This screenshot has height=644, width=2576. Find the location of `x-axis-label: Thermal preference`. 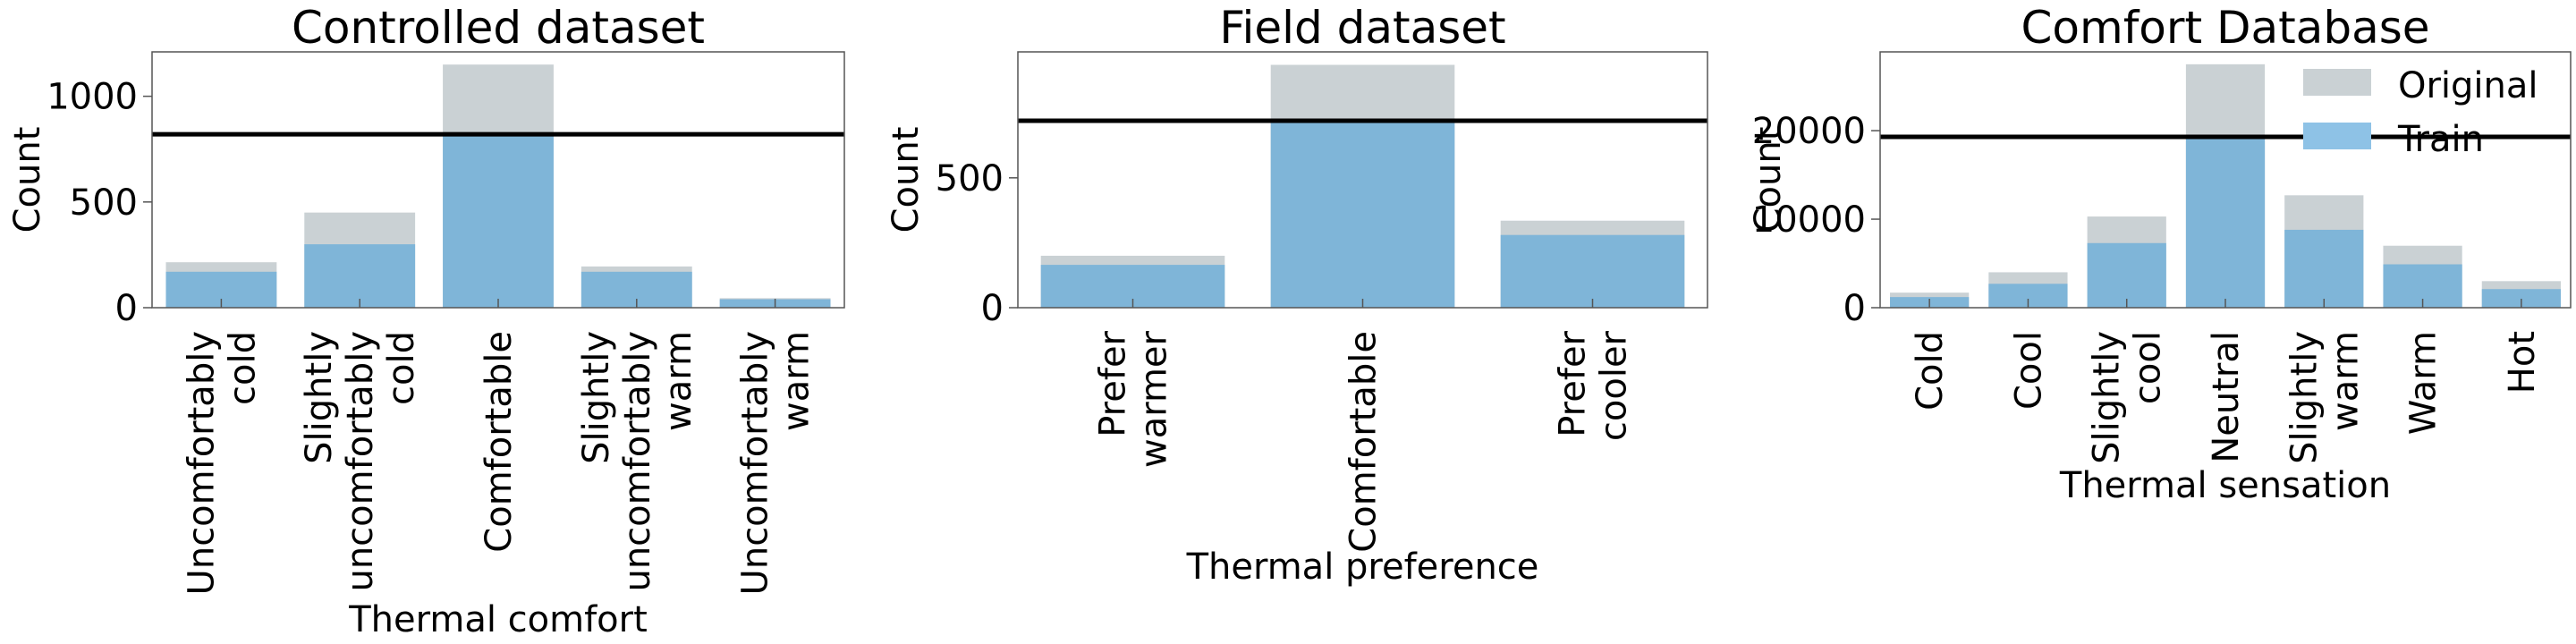

x-axis-label: Thermal preference is located at coordinates (1362, 567).